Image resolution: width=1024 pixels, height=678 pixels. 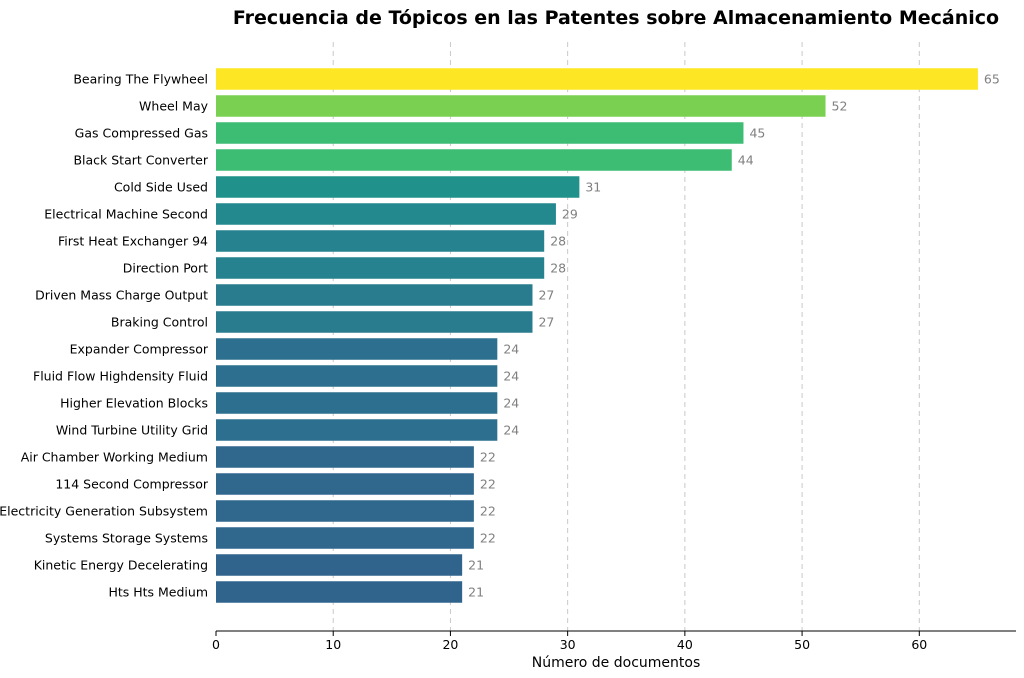 What do you see at coordinates (216, 644) in the screenshot?
I see `x-tick-label: 0` at bounding box center [216, 644].